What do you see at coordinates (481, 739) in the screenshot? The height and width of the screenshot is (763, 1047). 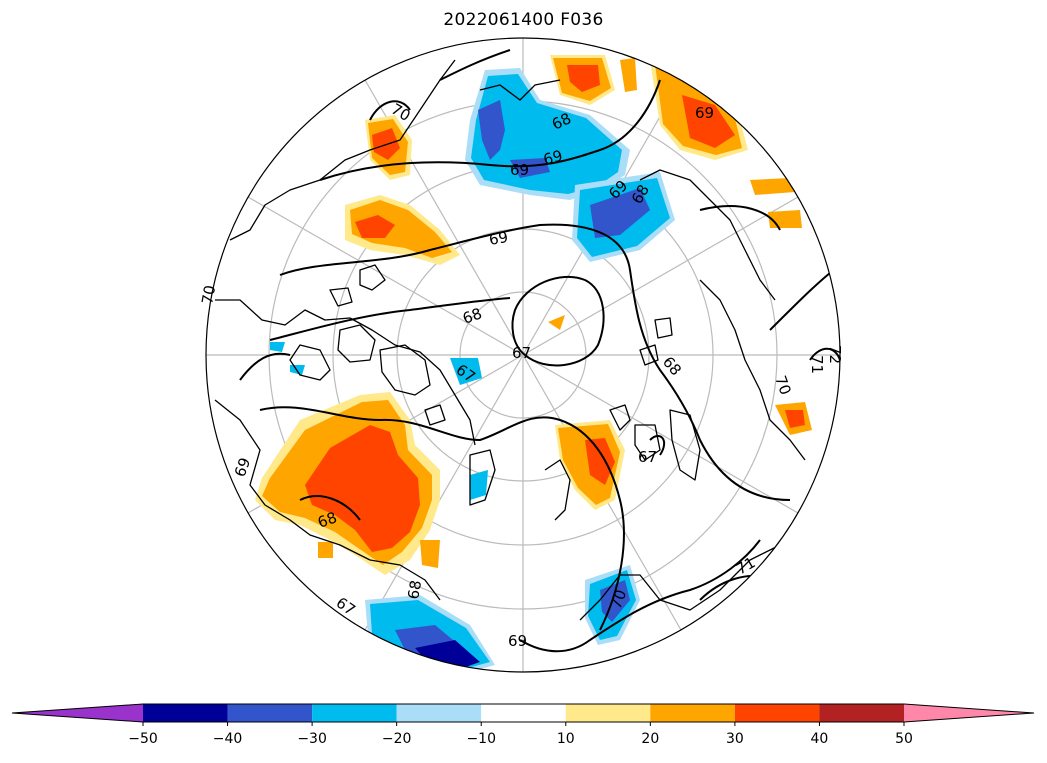 I see `colorbar-tick-label: −10` at bounding box center [481, 739].